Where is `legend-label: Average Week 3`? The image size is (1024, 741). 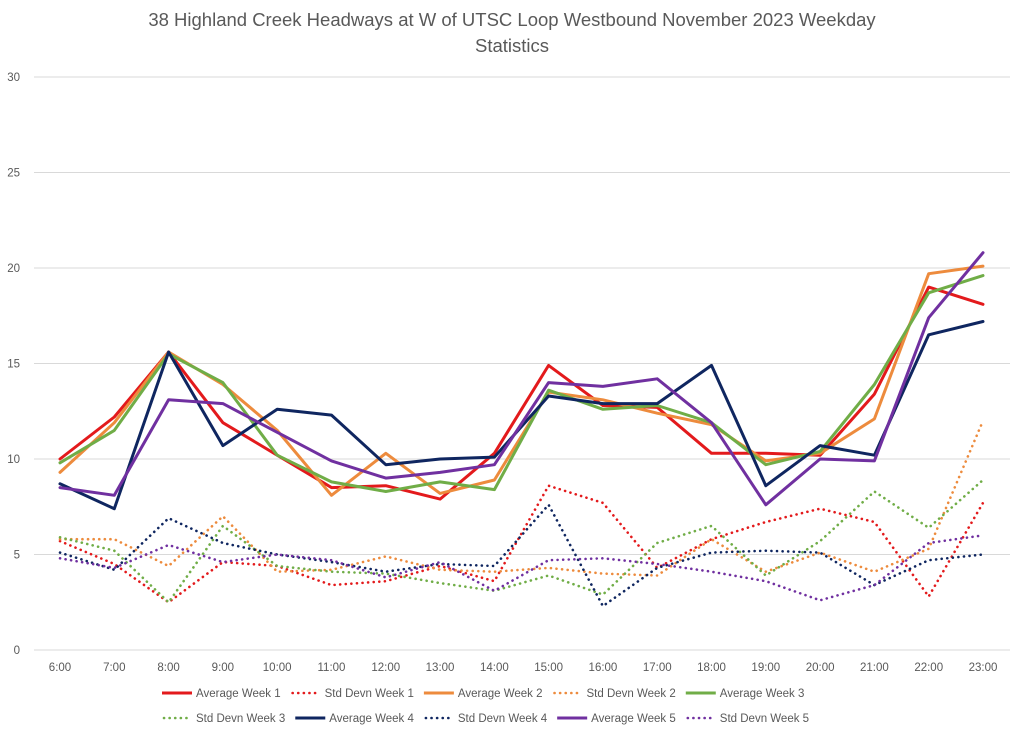
legend-label: Average Week 3 is located at coordinates (762, 694).